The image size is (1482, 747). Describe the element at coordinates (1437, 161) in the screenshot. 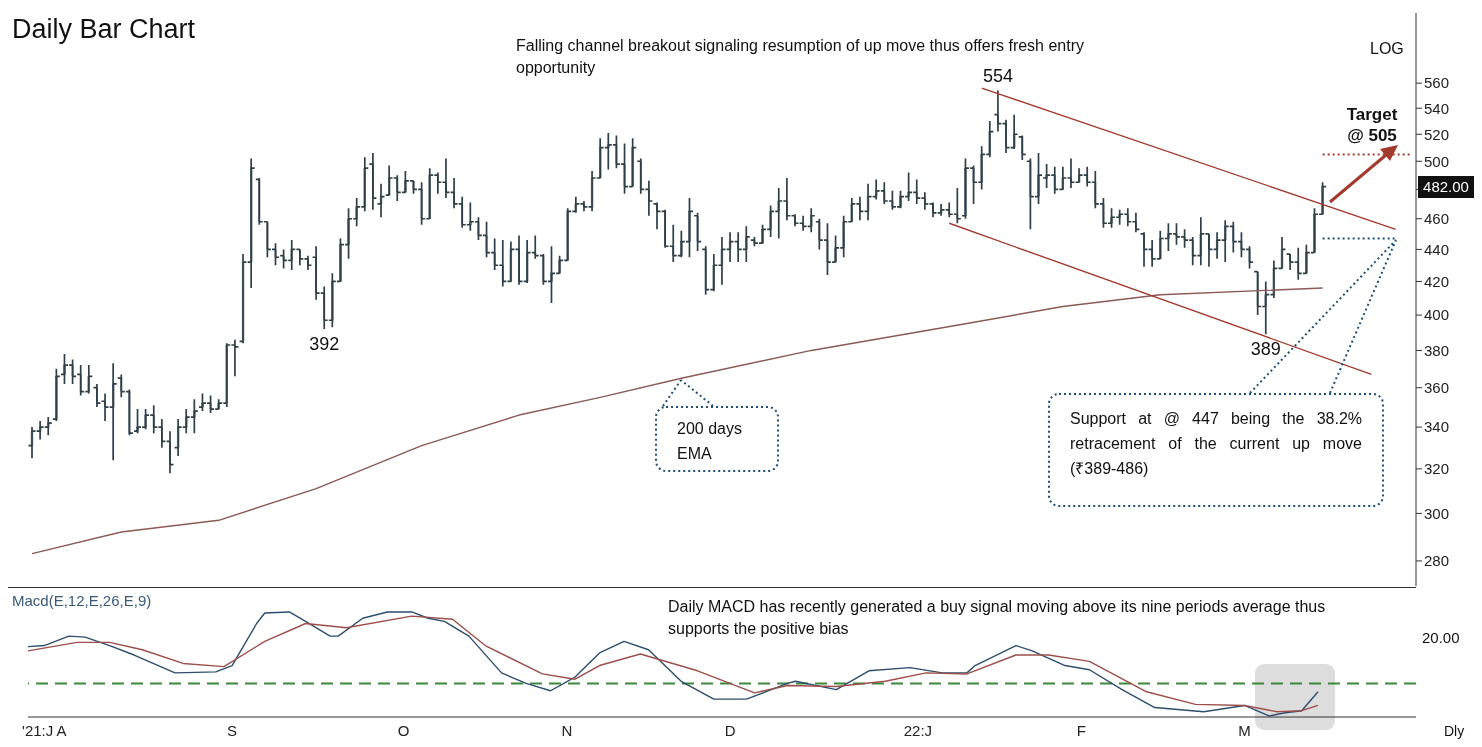

I see `y-tick-label: 500` at that location.